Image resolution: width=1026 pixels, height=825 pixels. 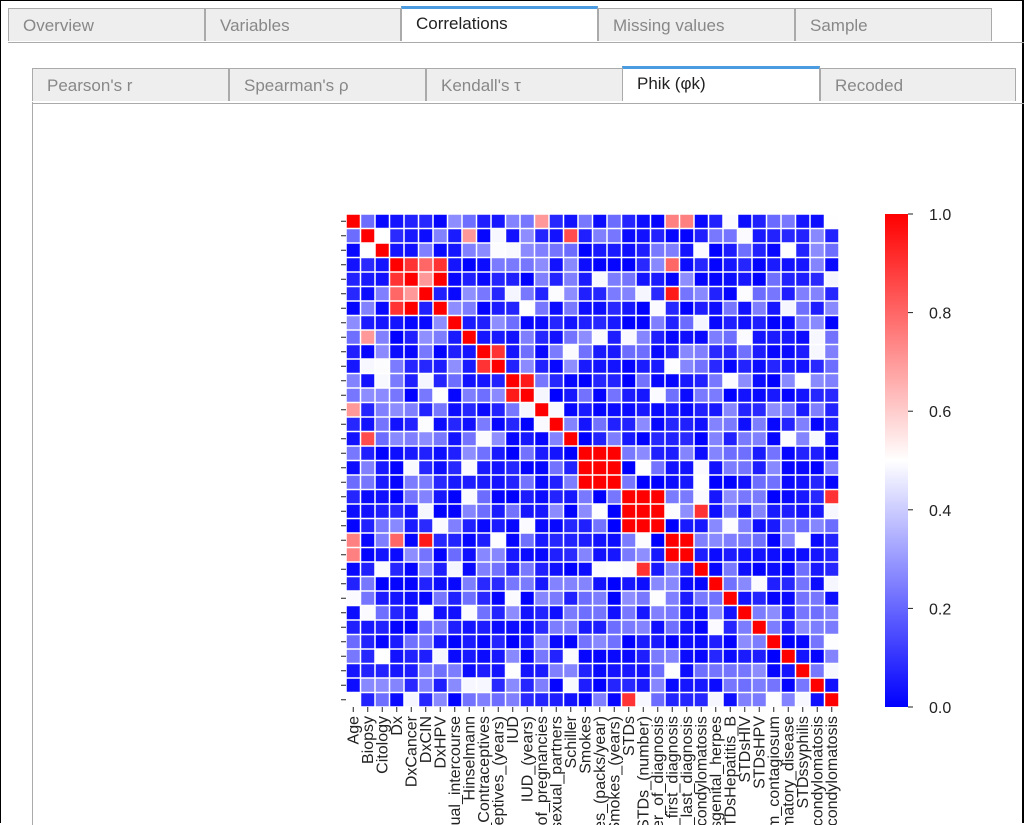 I want to click on tab-spearman: Spearman's ρ, so click(x=327, y=84).